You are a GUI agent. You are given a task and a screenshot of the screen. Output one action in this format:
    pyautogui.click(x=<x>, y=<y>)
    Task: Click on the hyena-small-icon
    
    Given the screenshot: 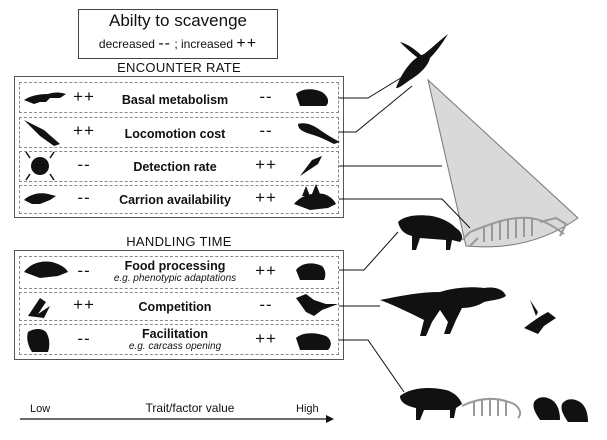 What is the action you would take?
    pyautogui.click(x=311, y=271)
    